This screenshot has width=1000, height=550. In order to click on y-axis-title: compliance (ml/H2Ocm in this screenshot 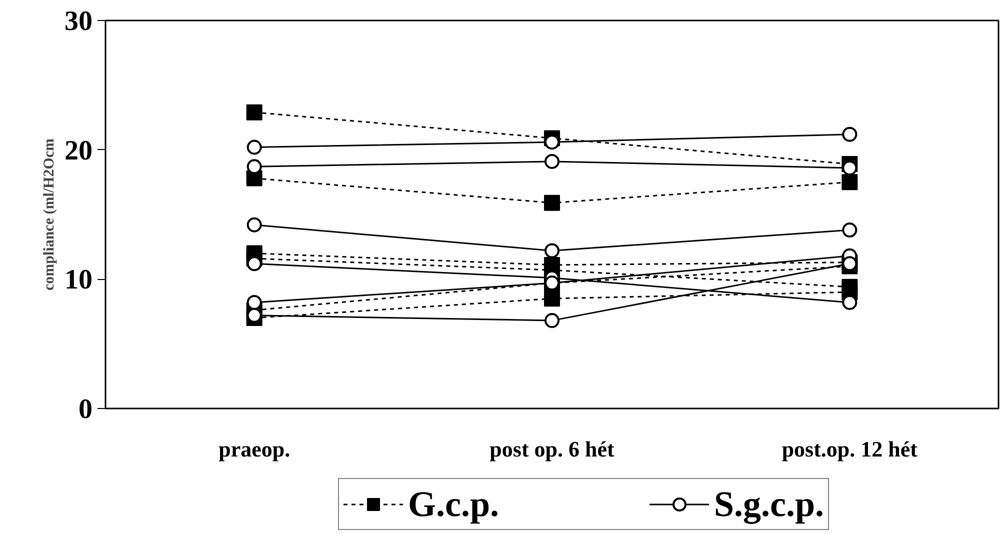, I will do `click(50, 214)`.